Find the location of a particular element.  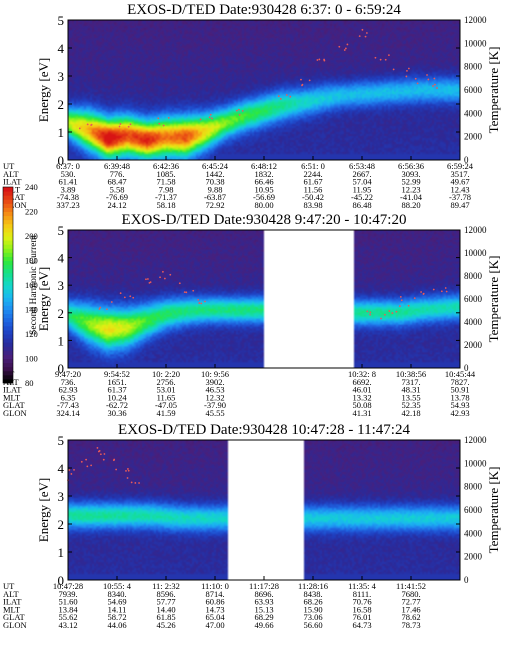

table-cell: 2756. is located at coordinates (165, 382).